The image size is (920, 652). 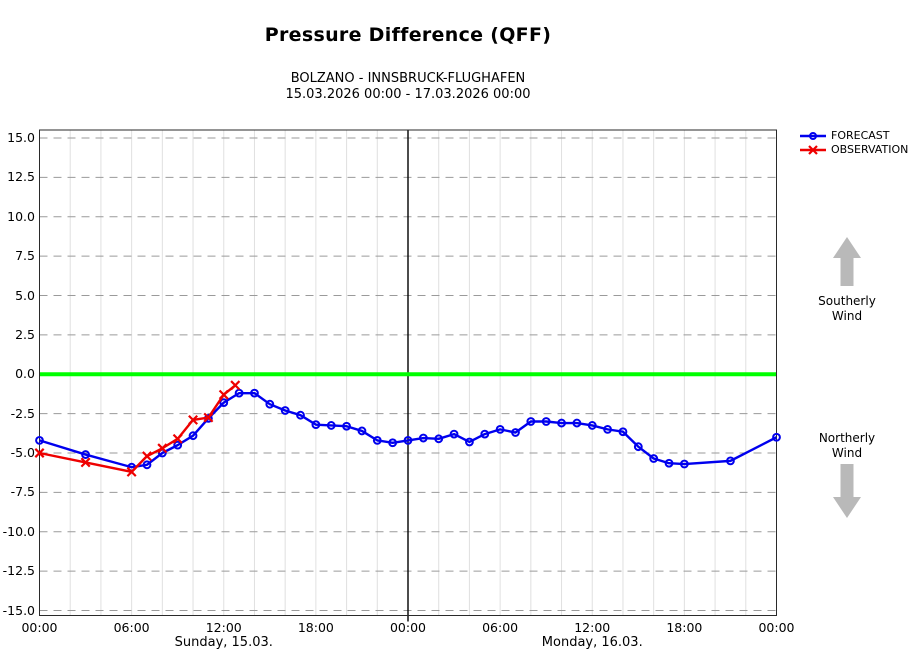 I want to click on y-tick-label: -2.5, so click(x=22, y=413).